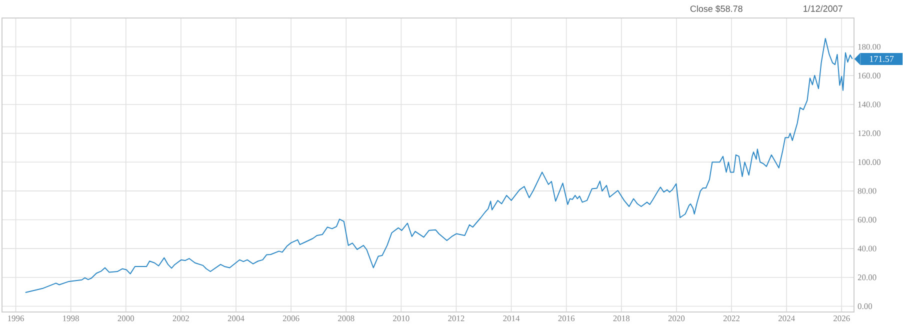 Image resolution: width=903 pixels, height=333 pixels. Describe the element at coordinates (869, 133) in the screenshot. I see `y-tick-label: 120.00` at that location.